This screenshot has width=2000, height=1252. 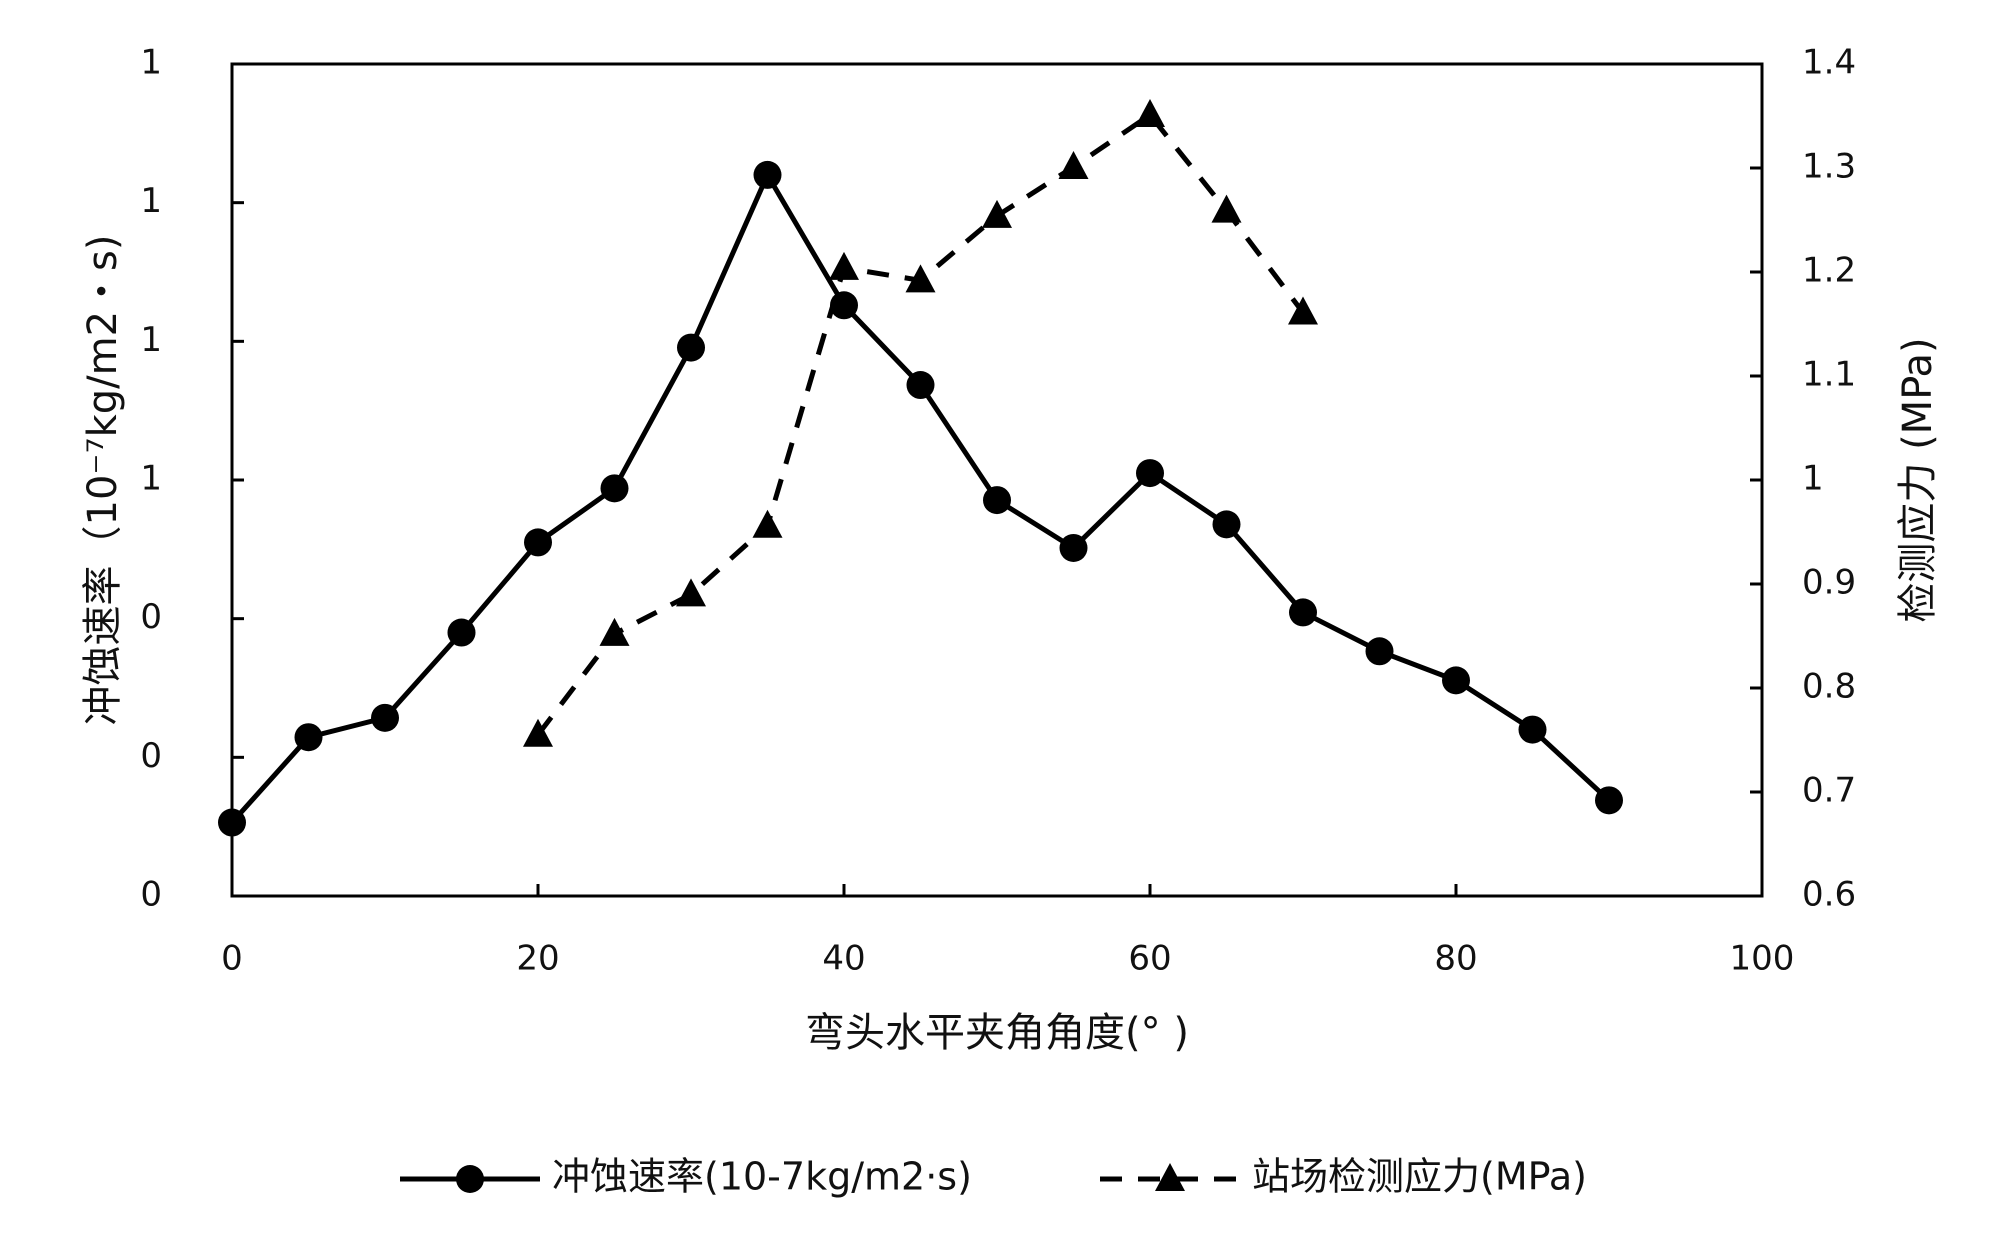 What do you see at coordinates (1829, 167) in the screenshot?
I see `y2-tick-label: 1.3` at bounding box center [1829, 167].